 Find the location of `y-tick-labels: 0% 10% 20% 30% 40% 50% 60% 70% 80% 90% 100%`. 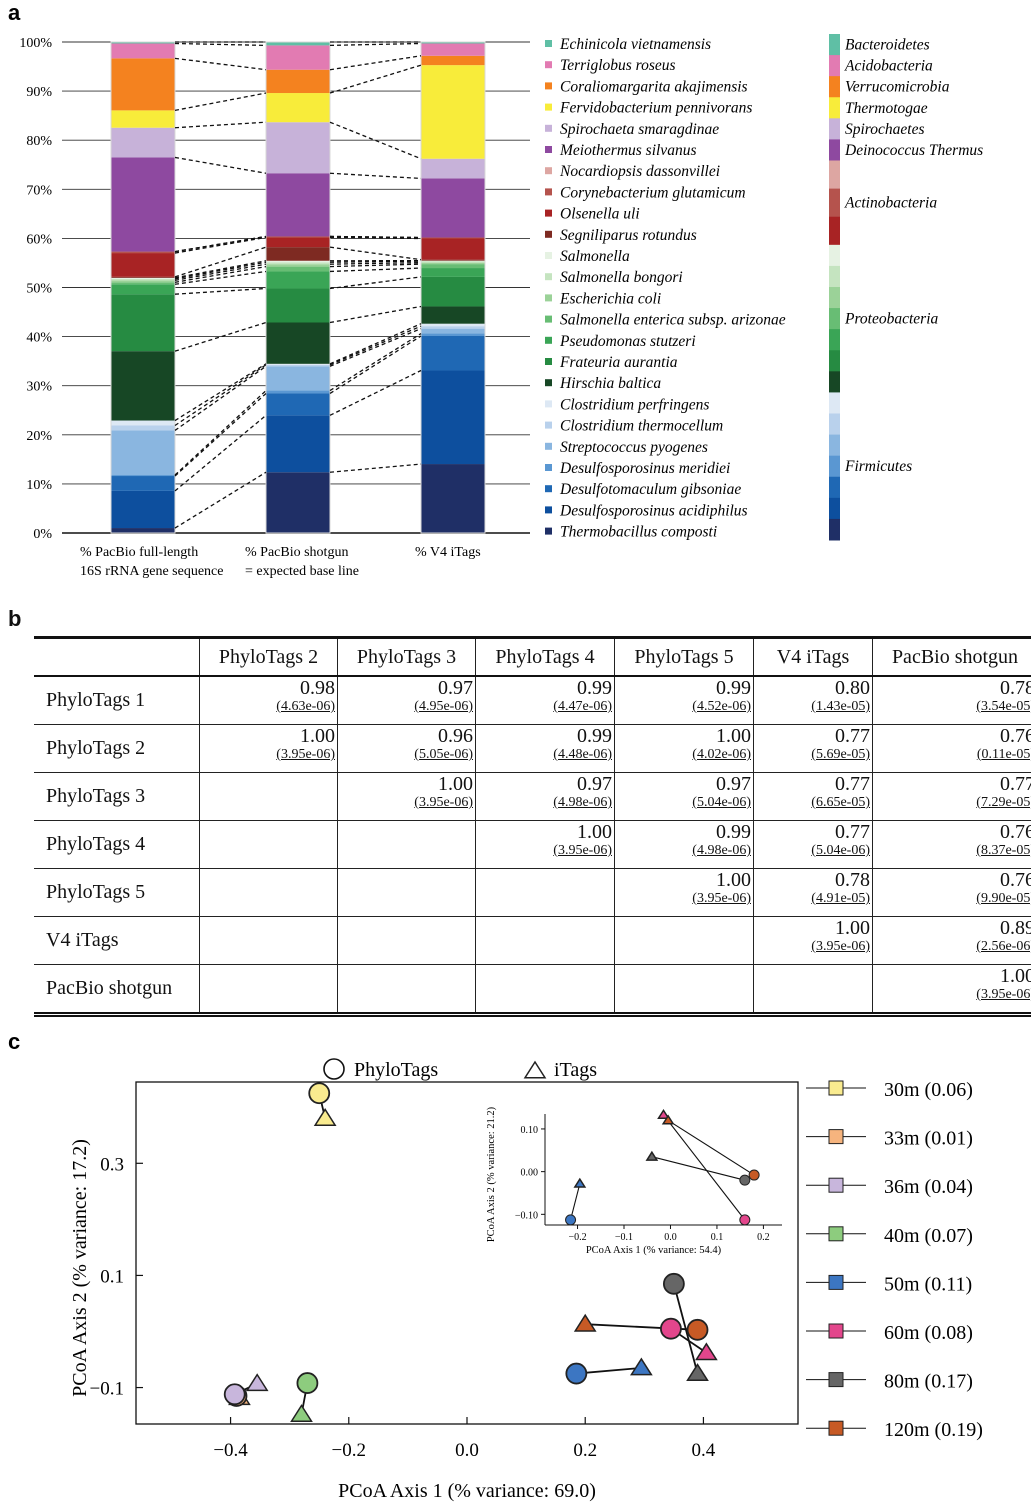

y-tick-labels: 0% 10% 20% 30% 40% 50% 60% 70% 80% 90% 100% is located at coordinates (35, 289).